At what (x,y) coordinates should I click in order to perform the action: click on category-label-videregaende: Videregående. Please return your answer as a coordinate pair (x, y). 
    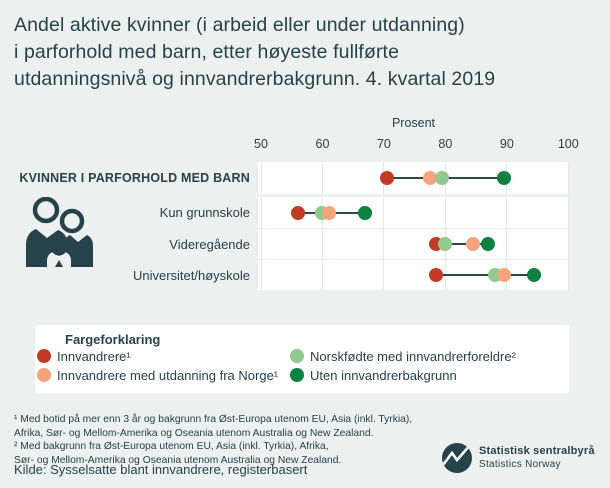
    Looking at the image, I should click on (209, 244).